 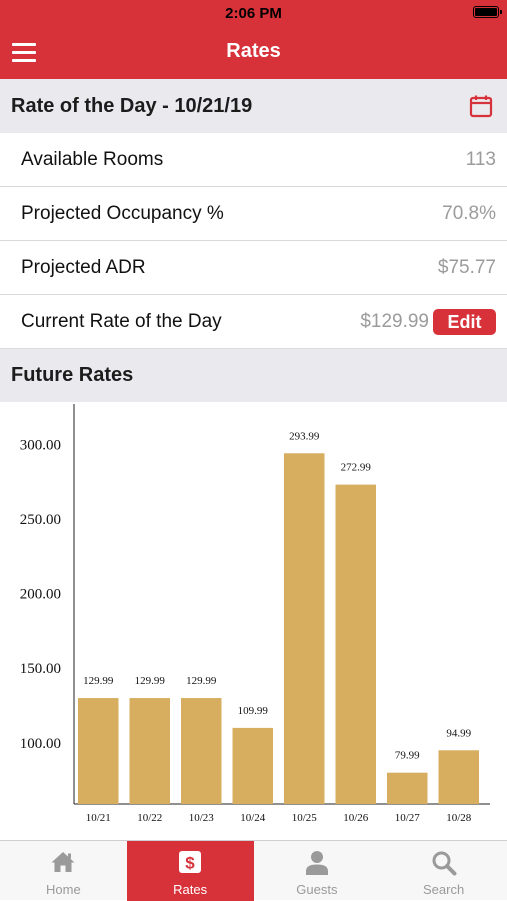 I want to click on tab-home: Home, so click(x=63, y=871).